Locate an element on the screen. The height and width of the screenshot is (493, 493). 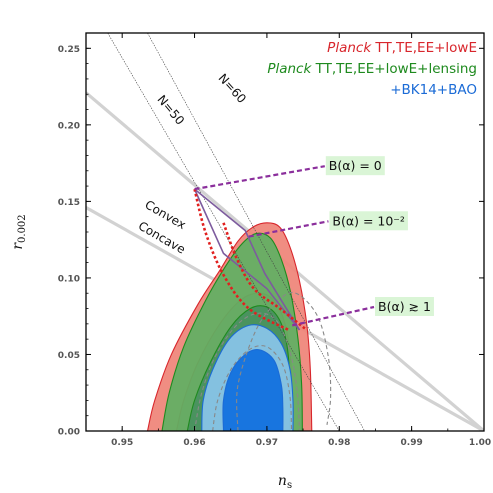
y-tick-label-5: 0.25 is located at coordinates (69, 50).